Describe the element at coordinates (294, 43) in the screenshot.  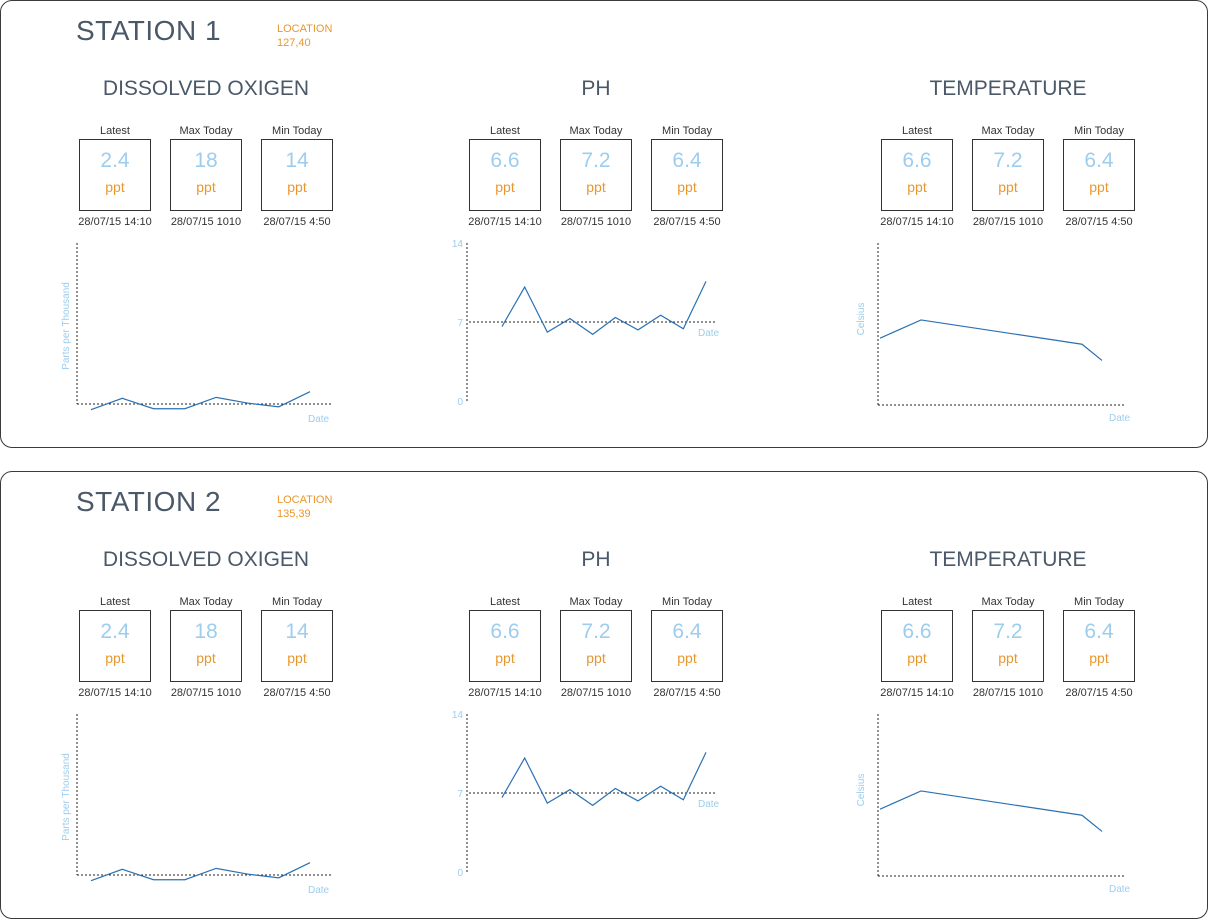
I see `location-value: 127,40` at that location.